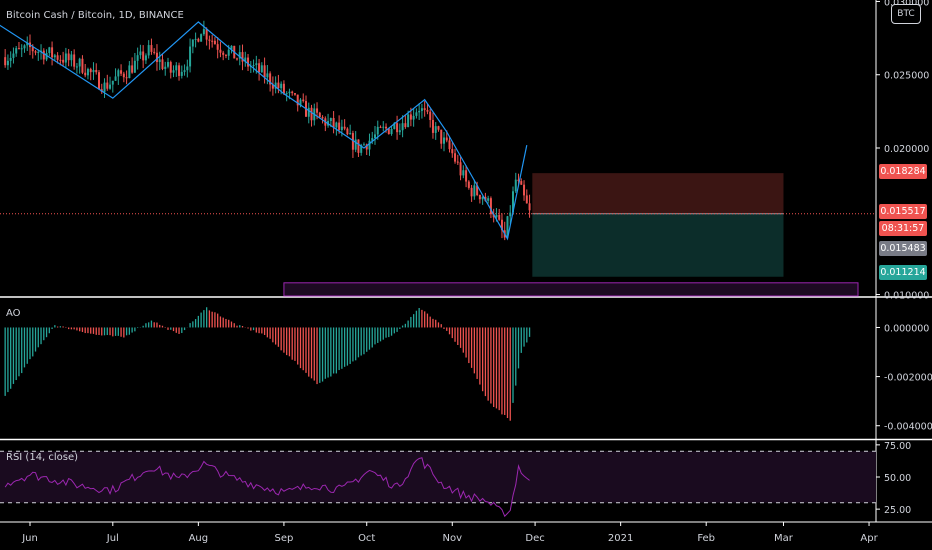  Describe the element at coordinates (903, 171) in the screenshot. I see `stop-price-tag: 0.018284` at that location.